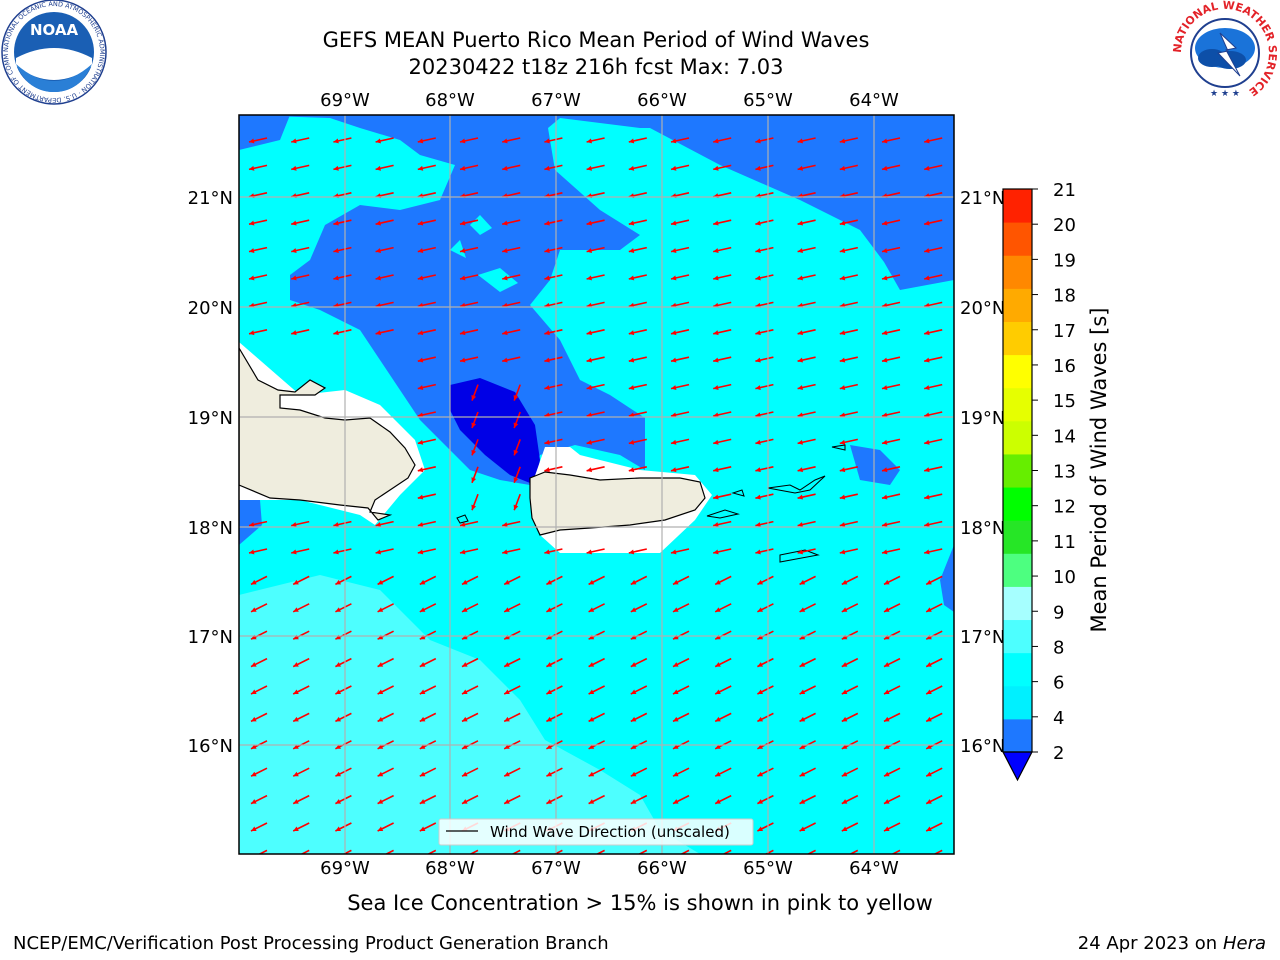 The width and height of the screenshot is (1280, 960). Describe the element at coordinates (1172, 943) in the screenshot. I see `date-text: 24 Apr 2023 on Hera` at that location.